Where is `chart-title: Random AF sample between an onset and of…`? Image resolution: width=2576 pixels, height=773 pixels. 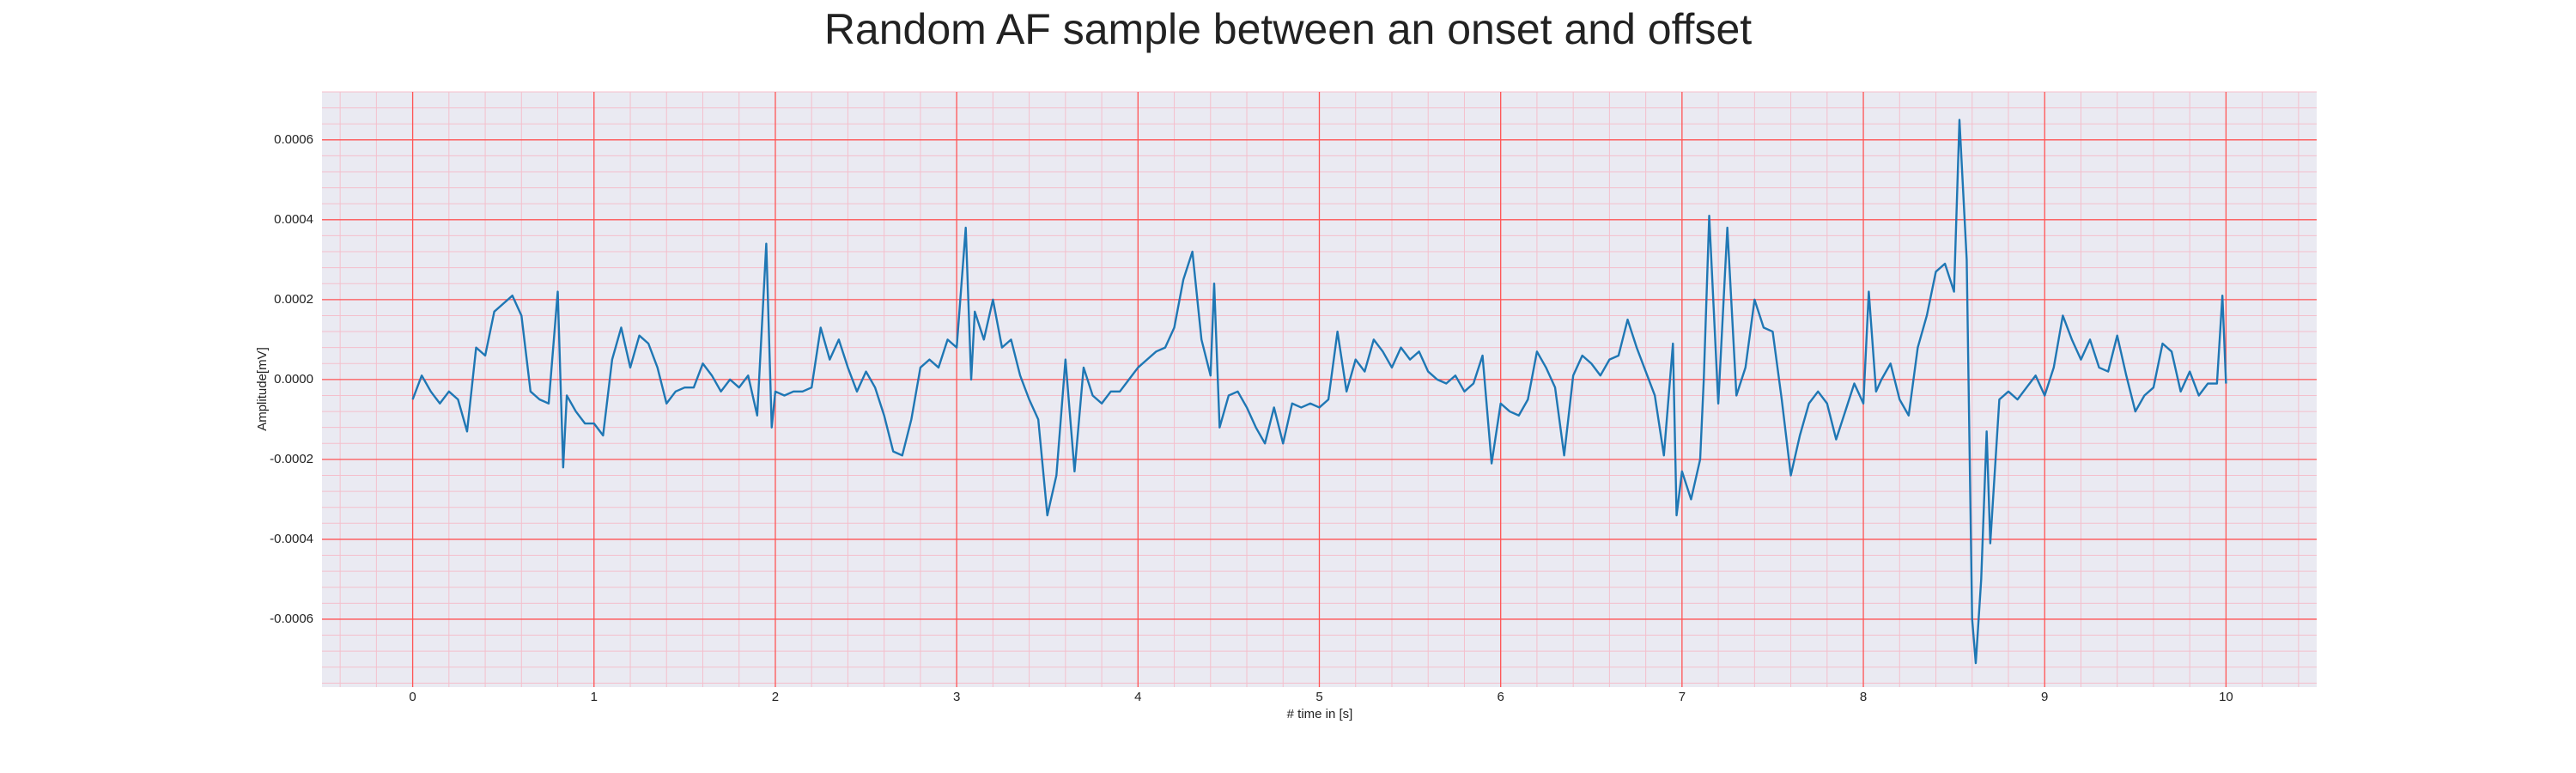
chart-title: Random AF sample between an onset and of… is located at coordinates (1288, 29).